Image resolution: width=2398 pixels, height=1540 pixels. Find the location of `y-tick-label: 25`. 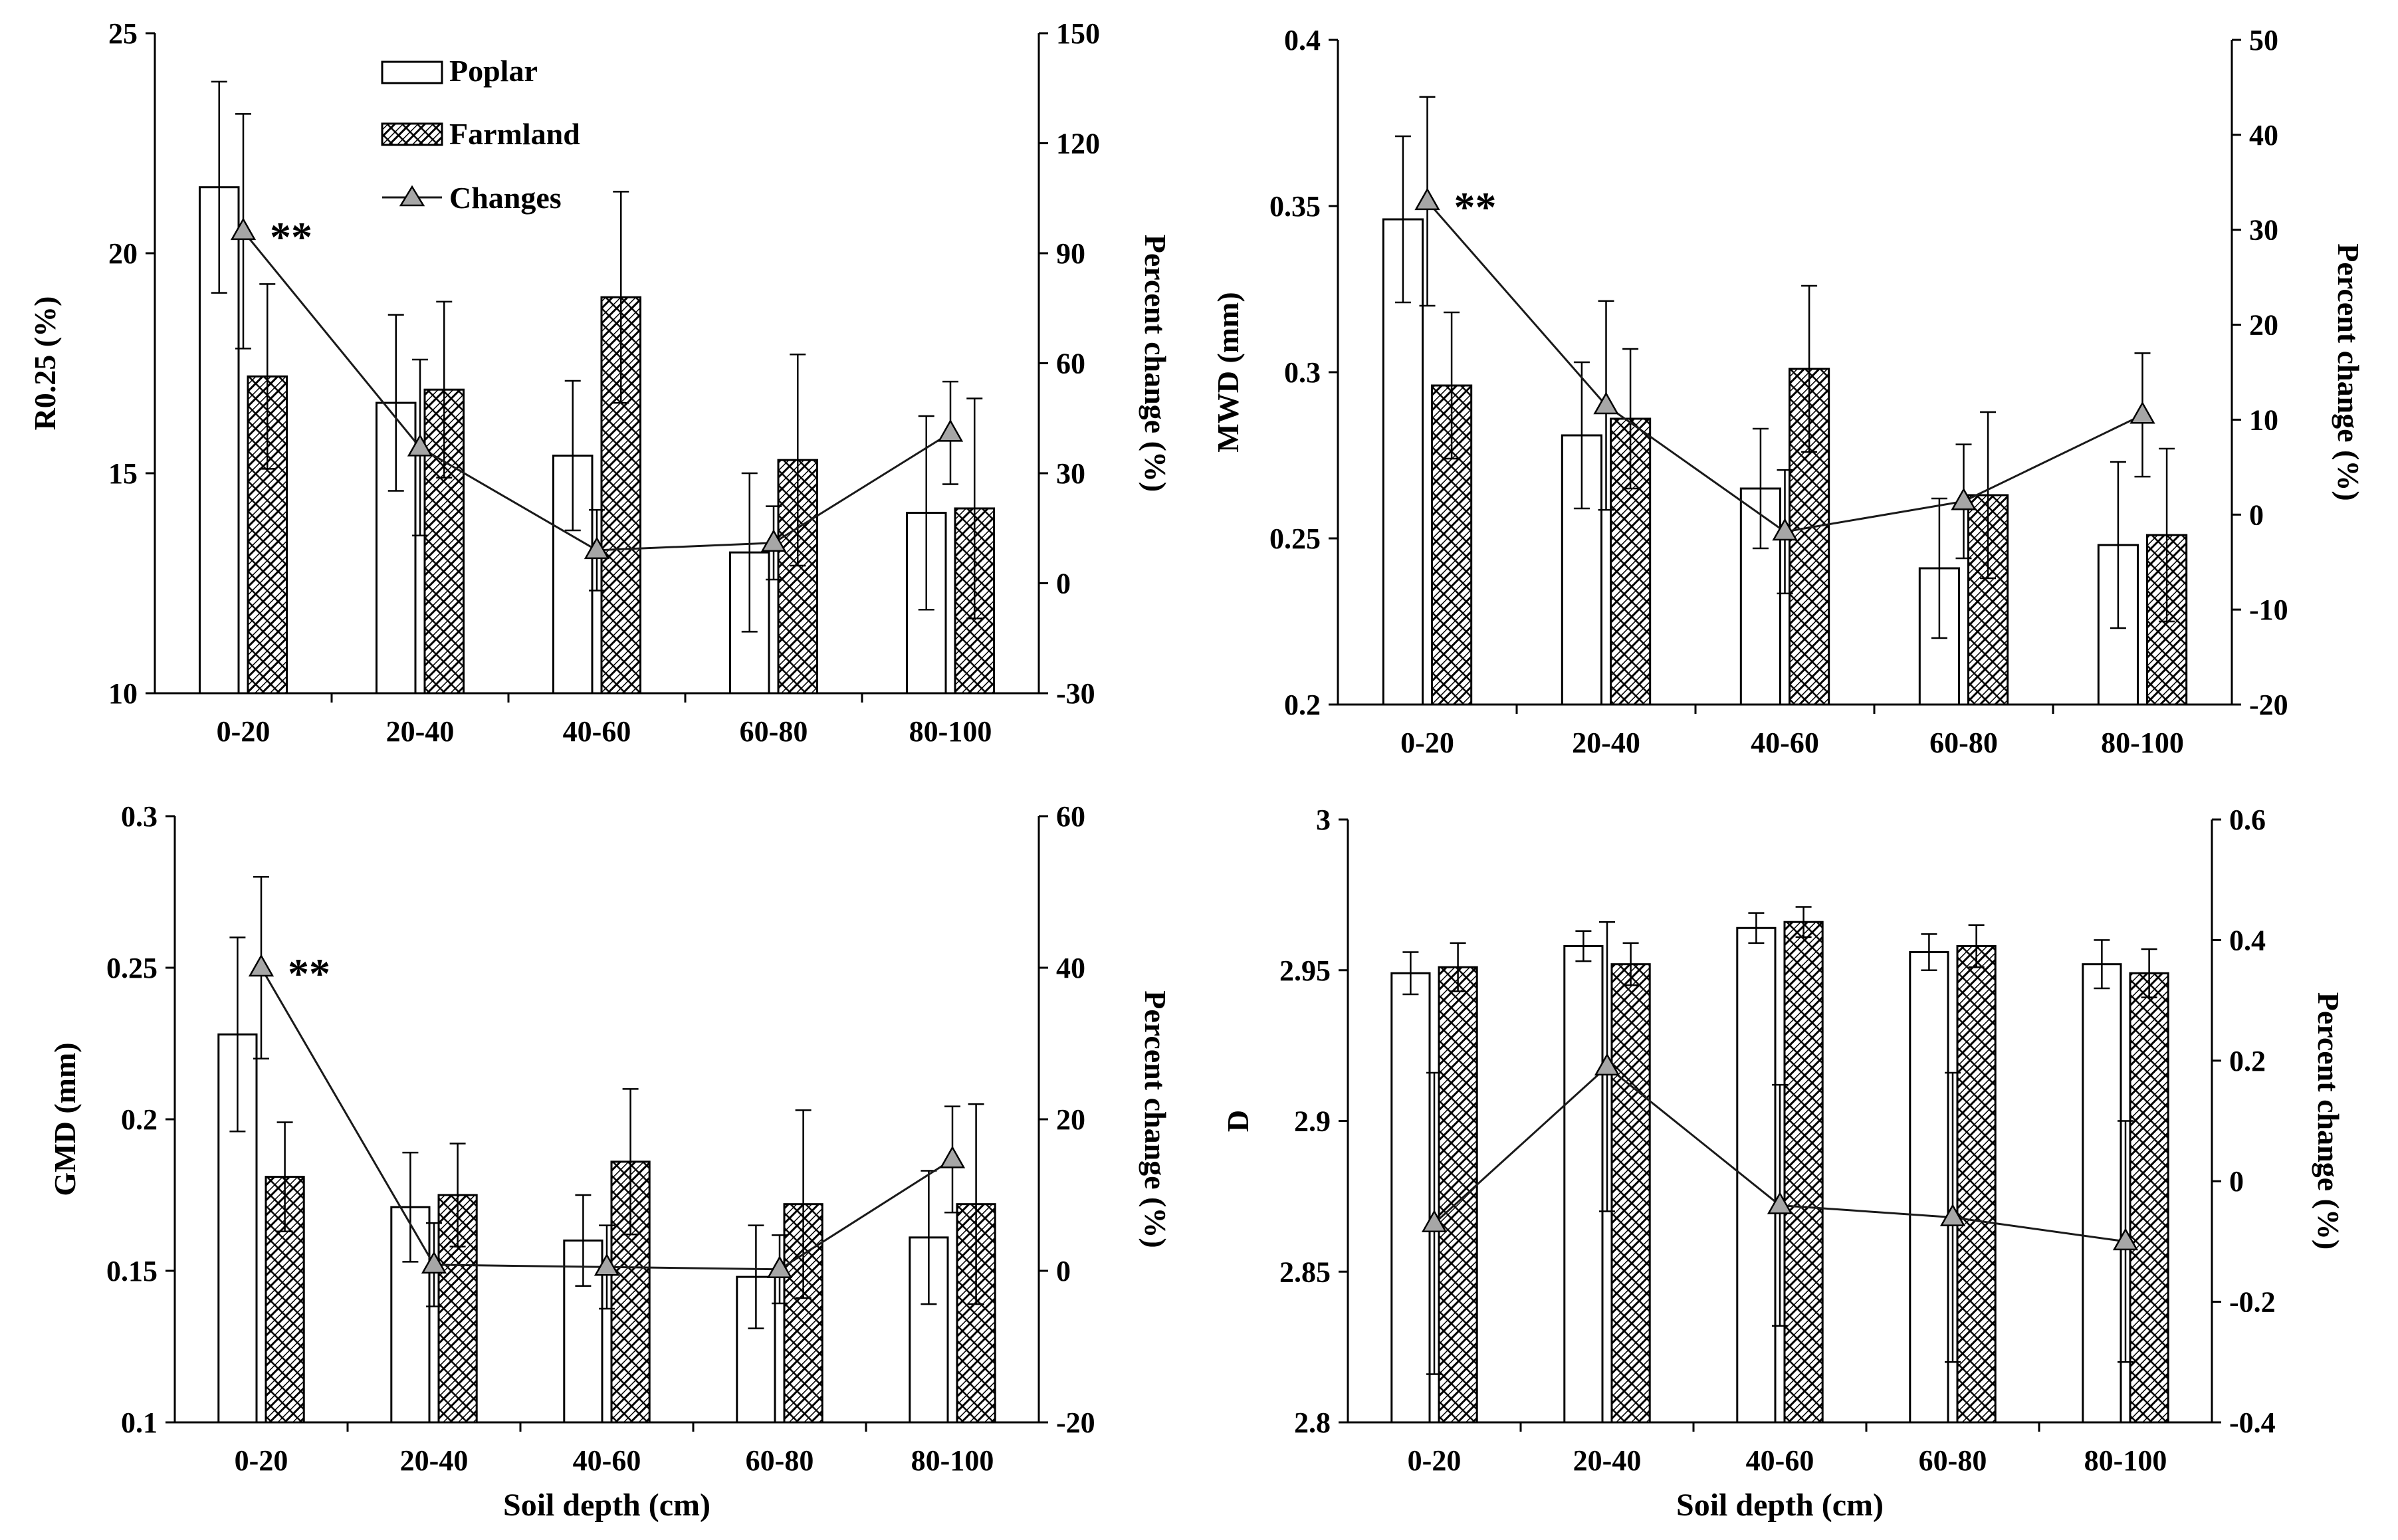

y-tick-label: 25 is located at coordinates (123, 33).